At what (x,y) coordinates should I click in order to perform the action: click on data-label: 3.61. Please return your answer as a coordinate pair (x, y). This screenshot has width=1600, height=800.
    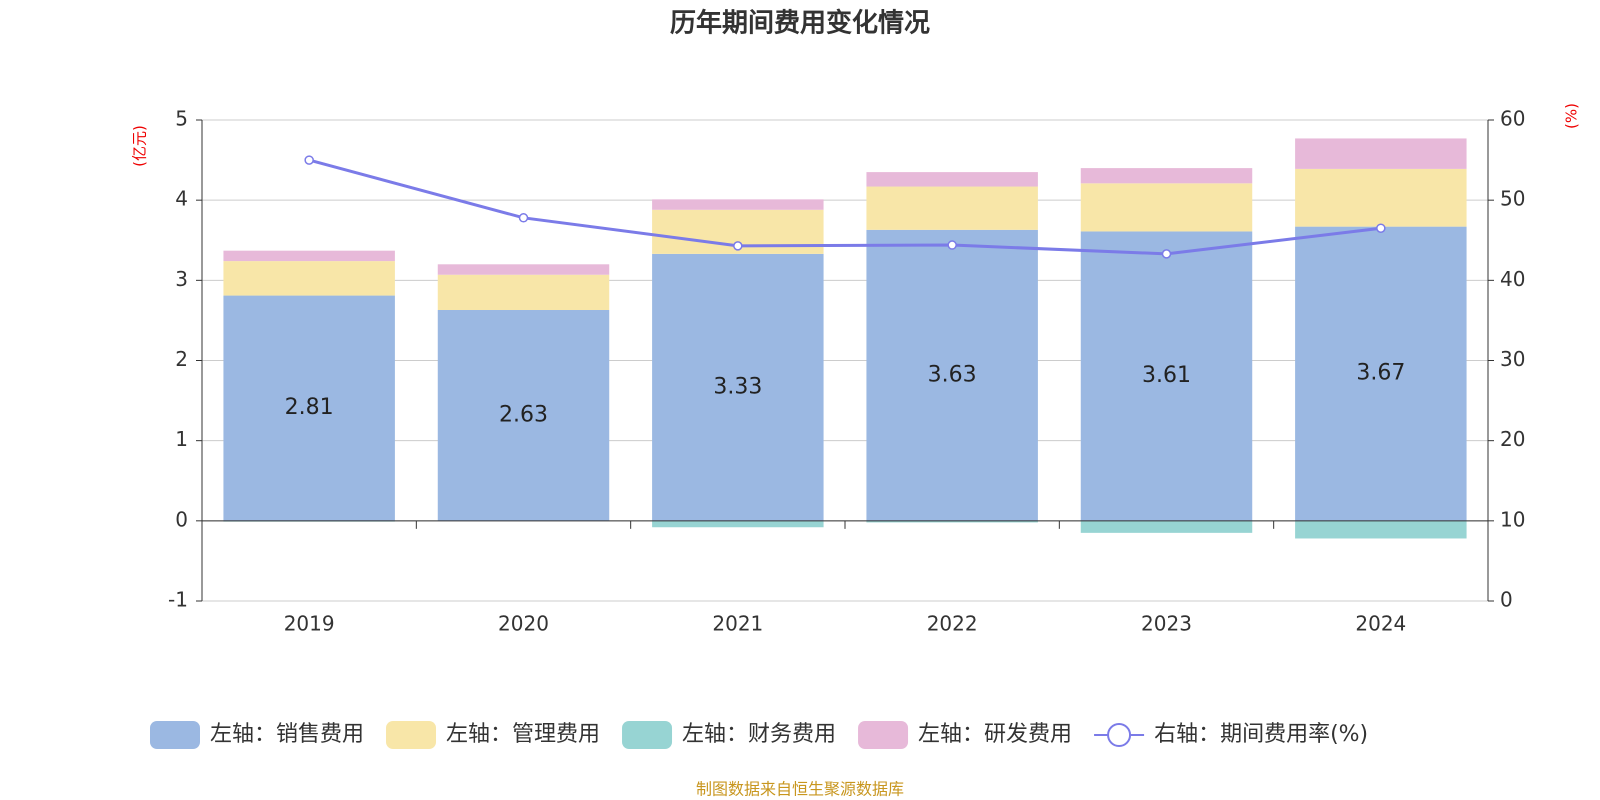
    Looking at the image, I should click on (1166, 375).